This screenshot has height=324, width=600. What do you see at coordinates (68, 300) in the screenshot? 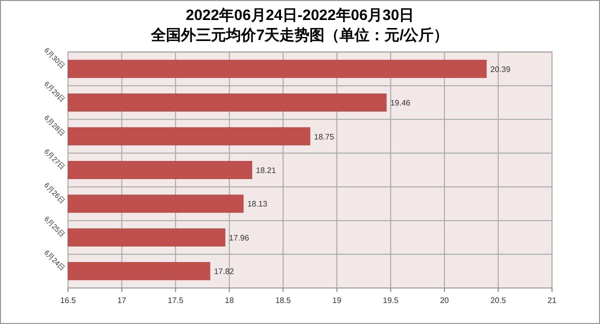
I see `x-tick-label: 16.5` at bounding box center [68, 300].